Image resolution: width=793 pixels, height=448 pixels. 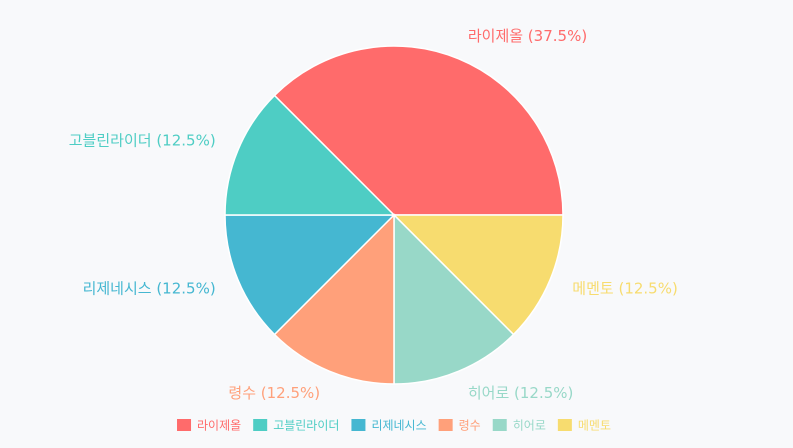 I want to click on pie-slice-메멘토, so click(x=478, y=275).